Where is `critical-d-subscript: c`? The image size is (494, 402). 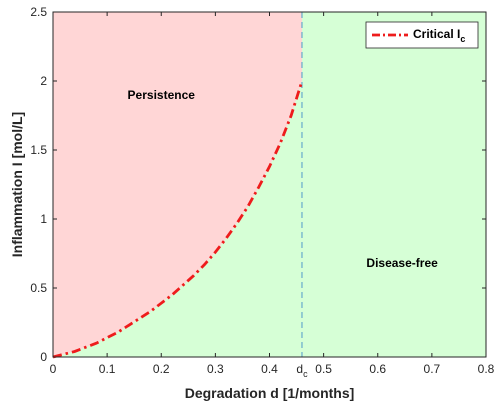 critical-d-subscript: c is located at coordinates (305, 374).